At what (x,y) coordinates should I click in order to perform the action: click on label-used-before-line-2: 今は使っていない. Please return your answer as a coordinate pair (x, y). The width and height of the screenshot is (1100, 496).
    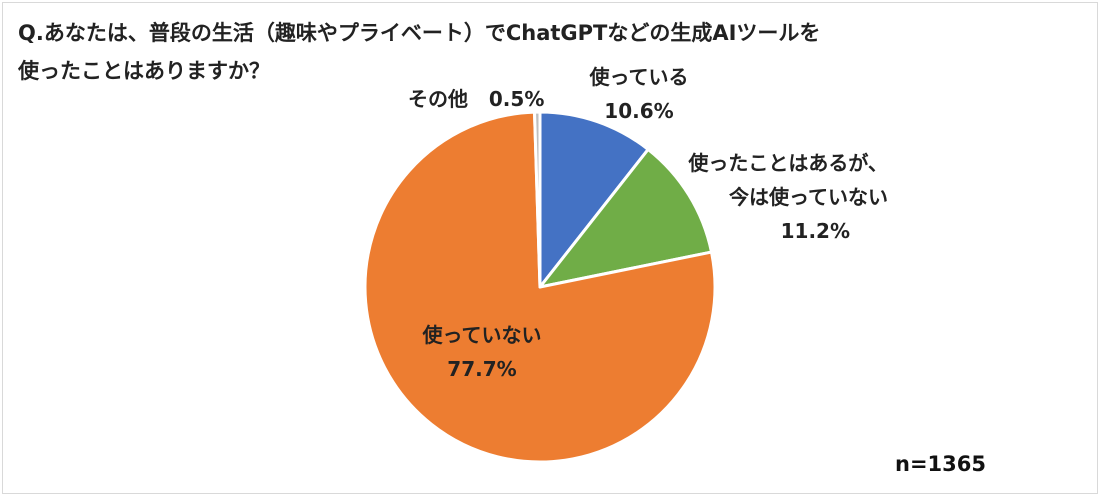
    Looking at the image, I should click on (808, 197).